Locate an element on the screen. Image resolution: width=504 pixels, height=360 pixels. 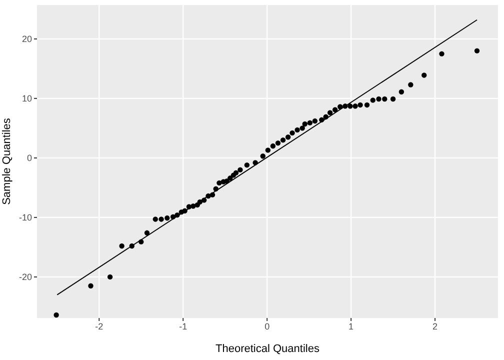
y-tick-label: 20 is located at coordinates (27, 39).